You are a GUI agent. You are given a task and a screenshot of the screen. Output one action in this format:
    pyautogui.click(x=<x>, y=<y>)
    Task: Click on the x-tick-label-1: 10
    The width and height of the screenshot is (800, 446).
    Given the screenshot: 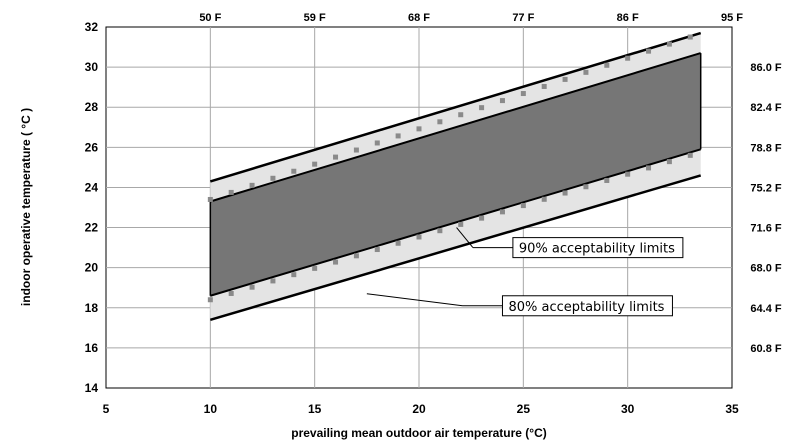 What is the action you would take?
    pyautogui.click(x=211, y=409)
    